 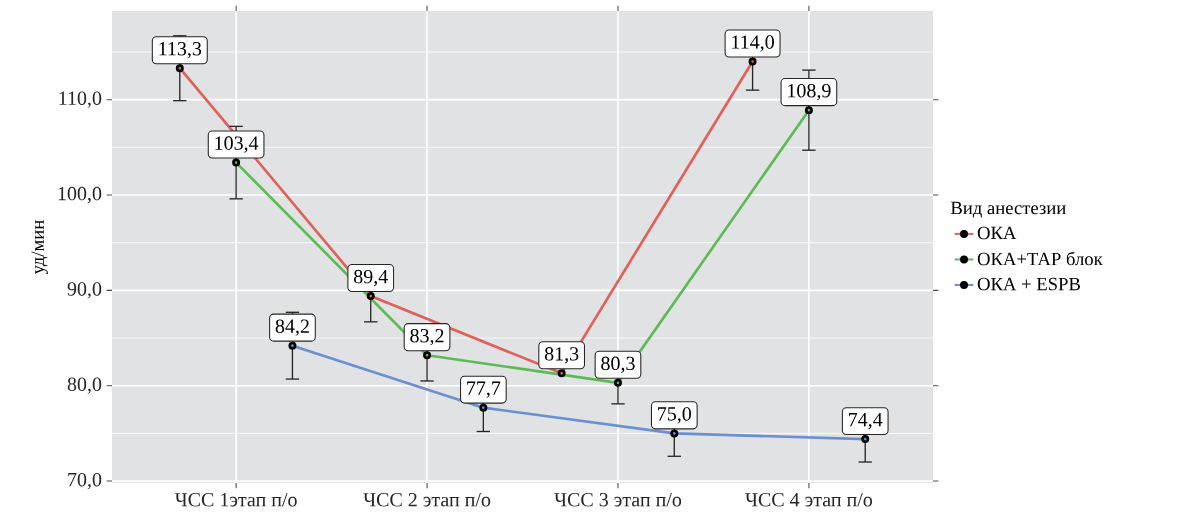 I want to click on y-tick-label: 80,0, so click(x=84, y=385).